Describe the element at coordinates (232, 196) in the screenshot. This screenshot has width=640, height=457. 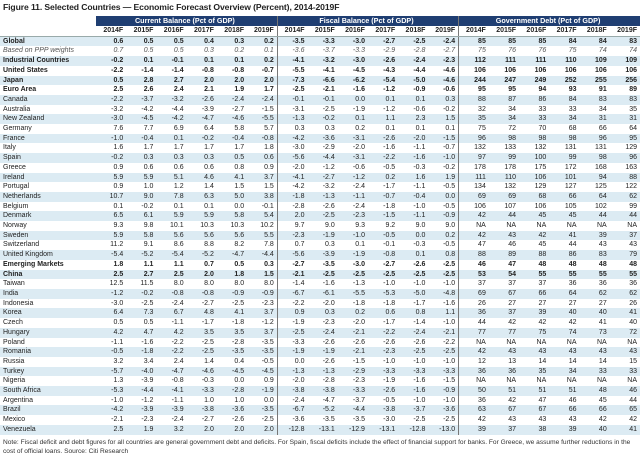
I see `current-balance-cell: 5.0` at that location.